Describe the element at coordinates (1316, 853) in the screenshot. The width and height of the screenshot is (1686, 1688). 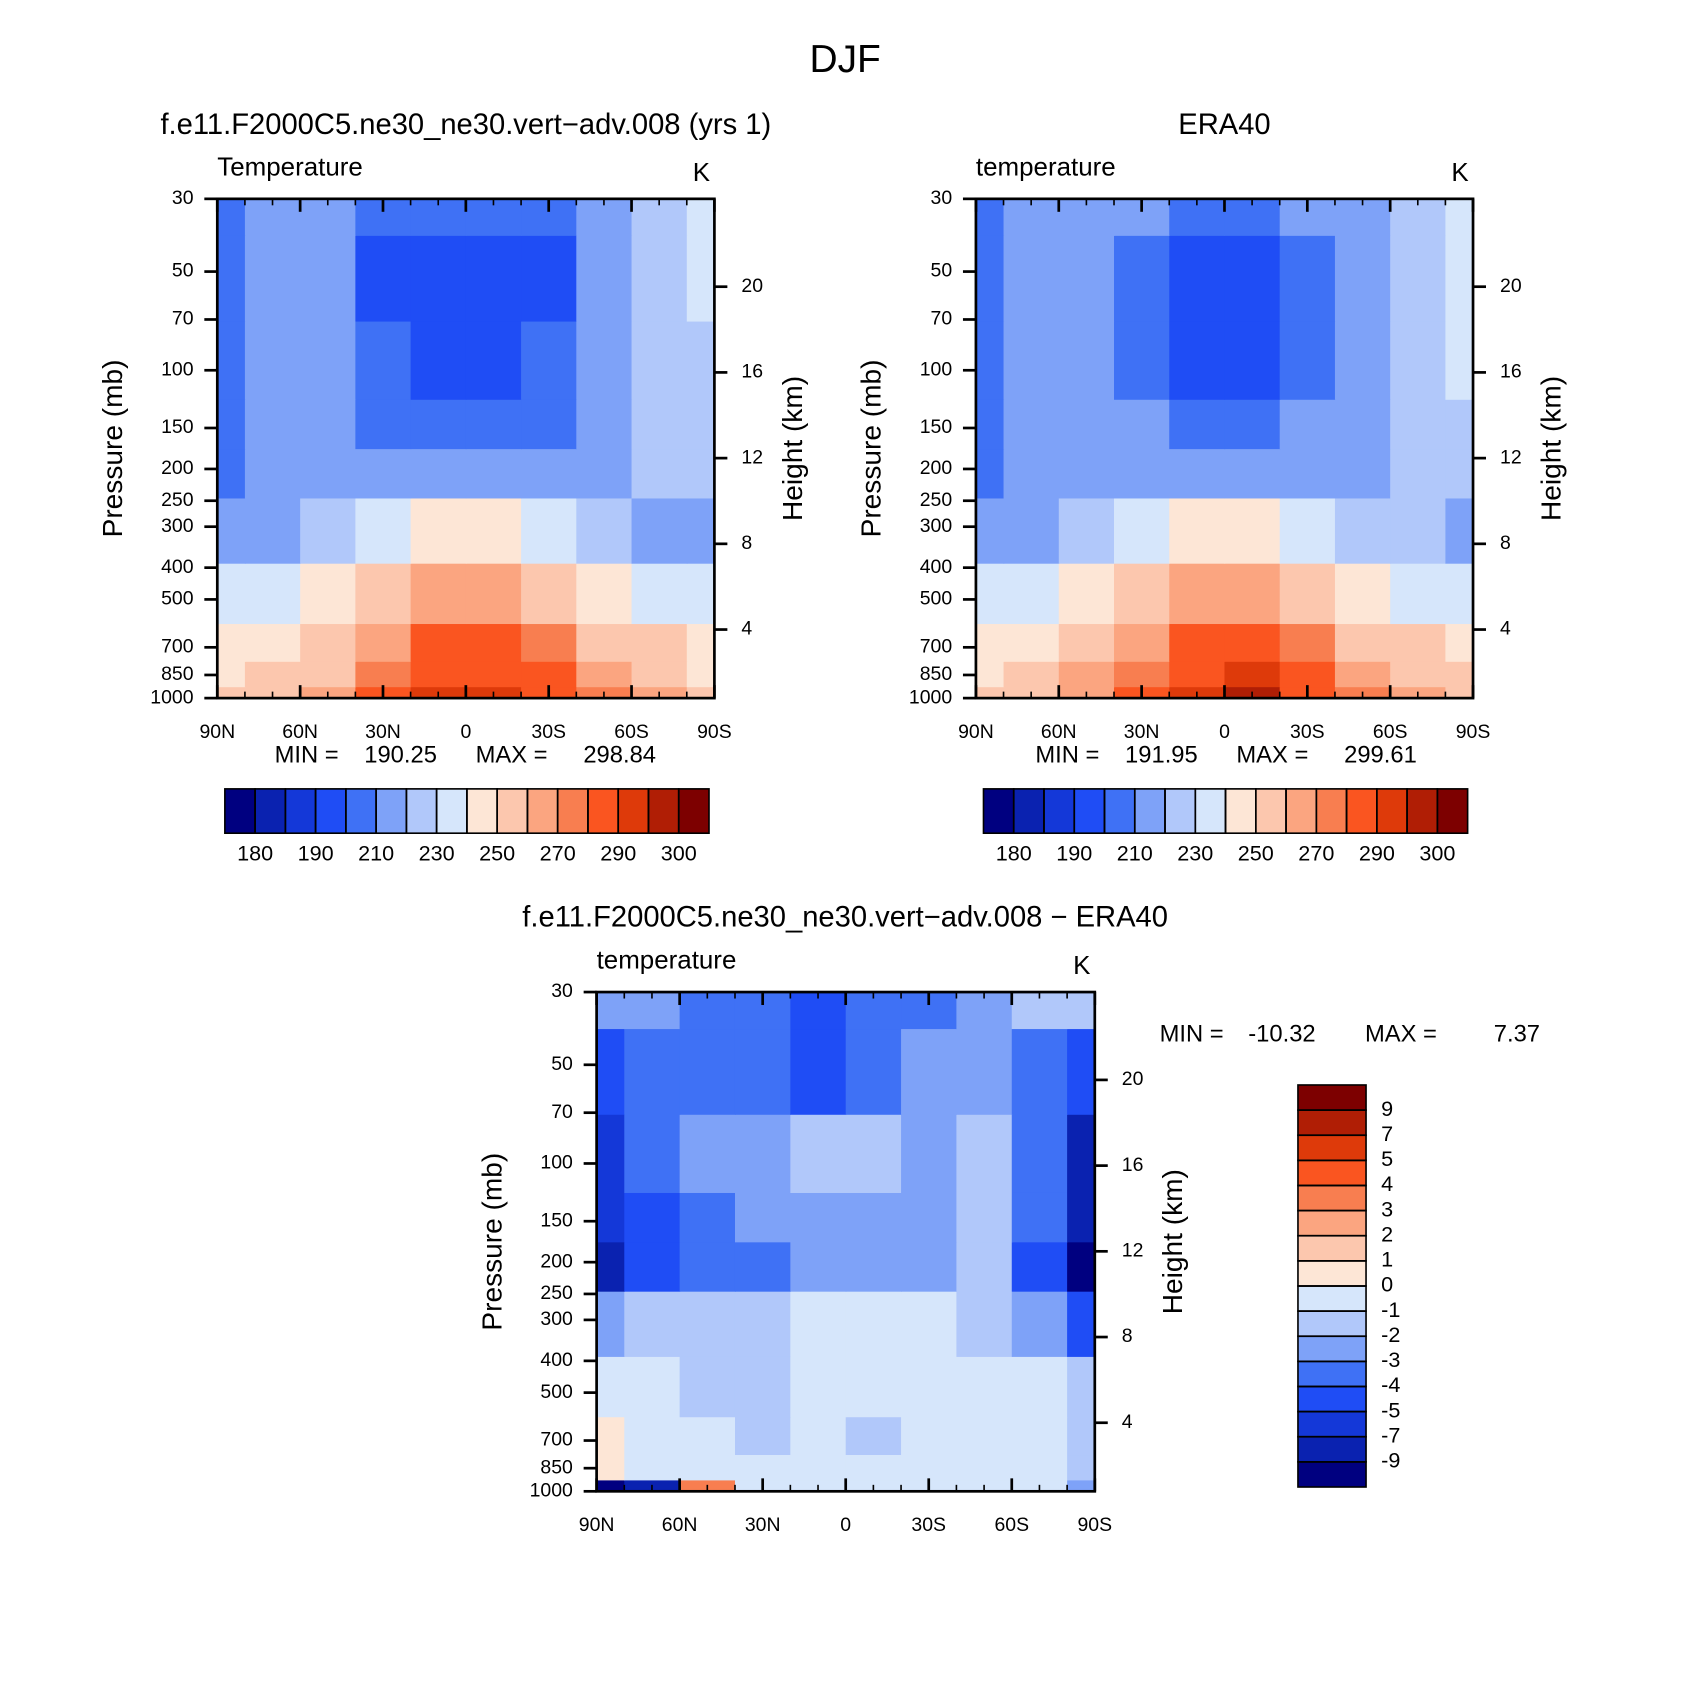
I see `colorbar-label: 270` at that location.